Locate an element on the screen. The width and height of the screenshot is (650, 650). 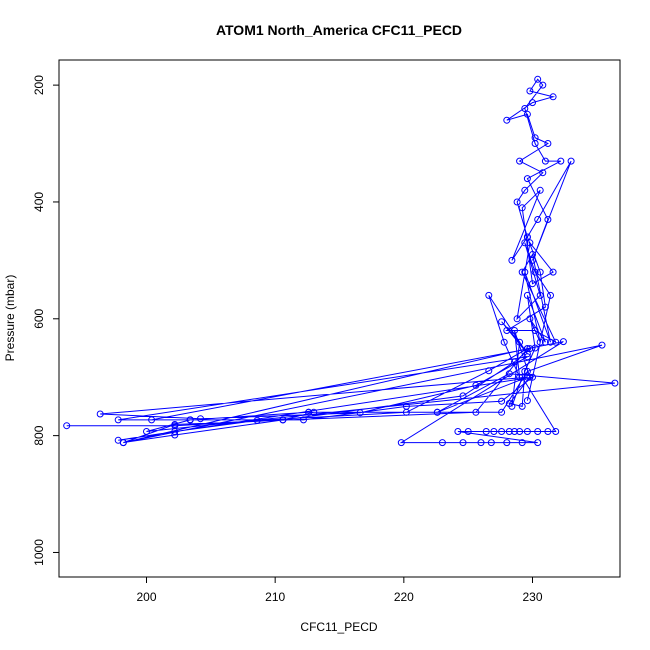
y-tick-label: 800 is located at coordinates (39, 435).